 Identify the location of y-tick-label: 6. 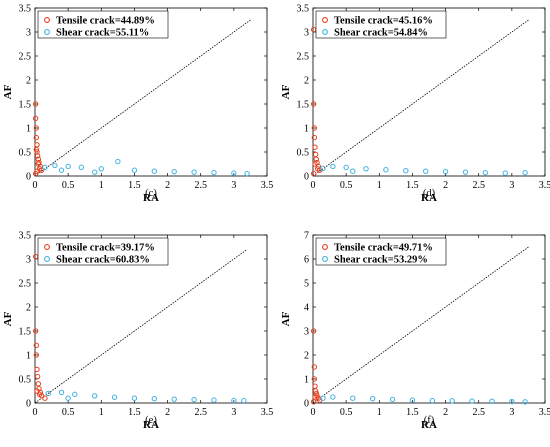
(306, 260).